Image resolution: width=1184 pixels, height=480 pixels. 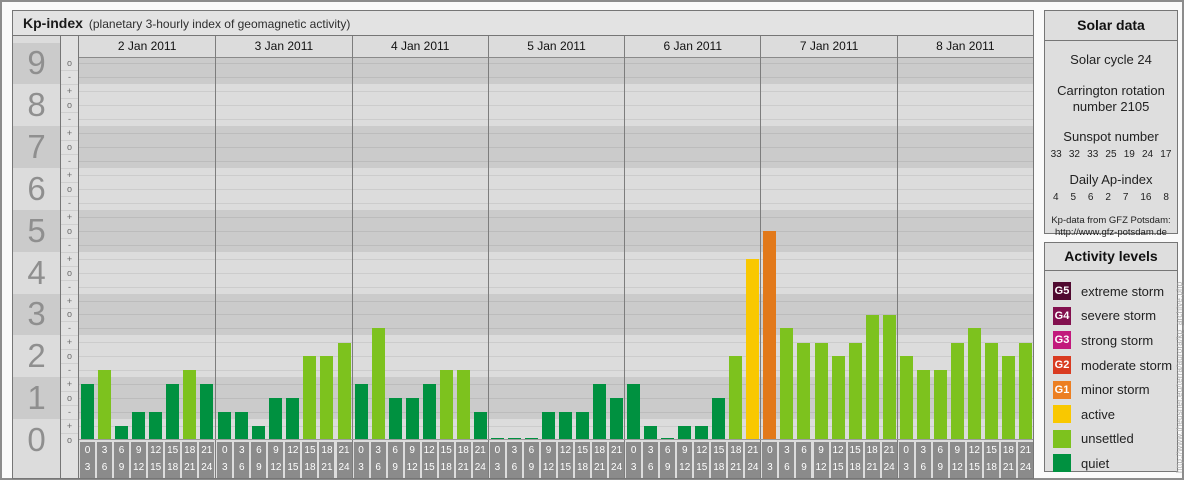 What do you see at coordinates (36, 63) in the screenshot?
I see `y-tick-label: 9` at bounding box center [36, 63].